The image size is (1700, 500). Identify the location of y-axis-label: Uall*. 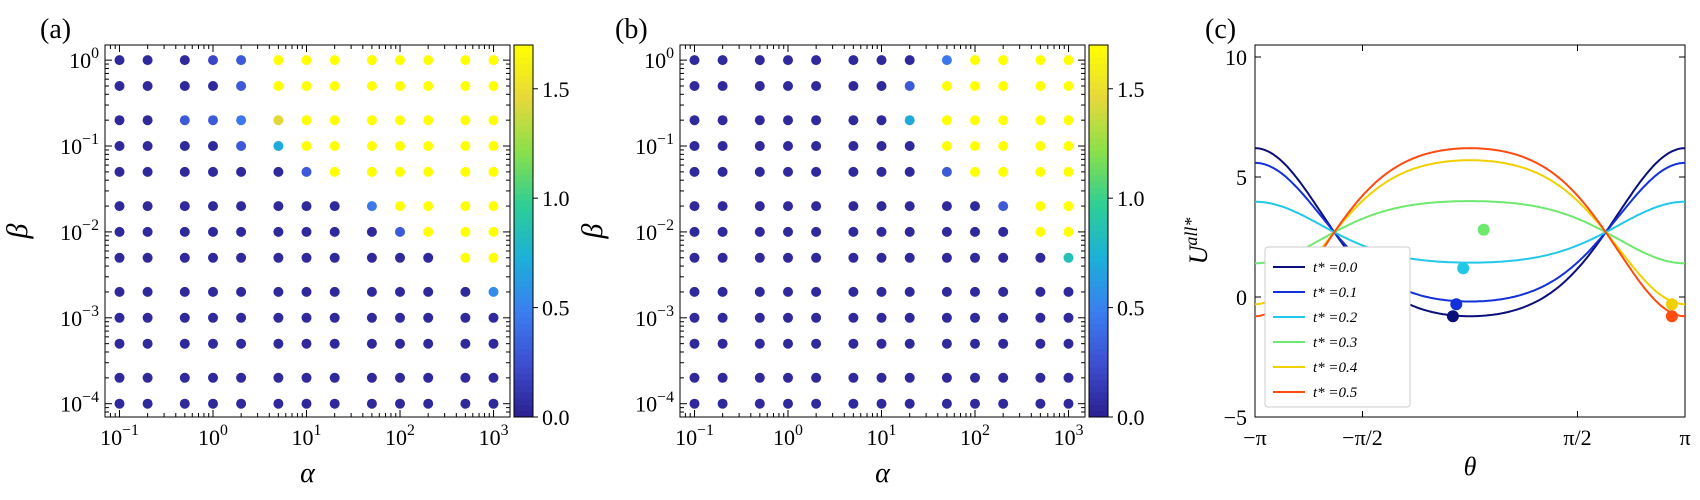
(1197, 241).